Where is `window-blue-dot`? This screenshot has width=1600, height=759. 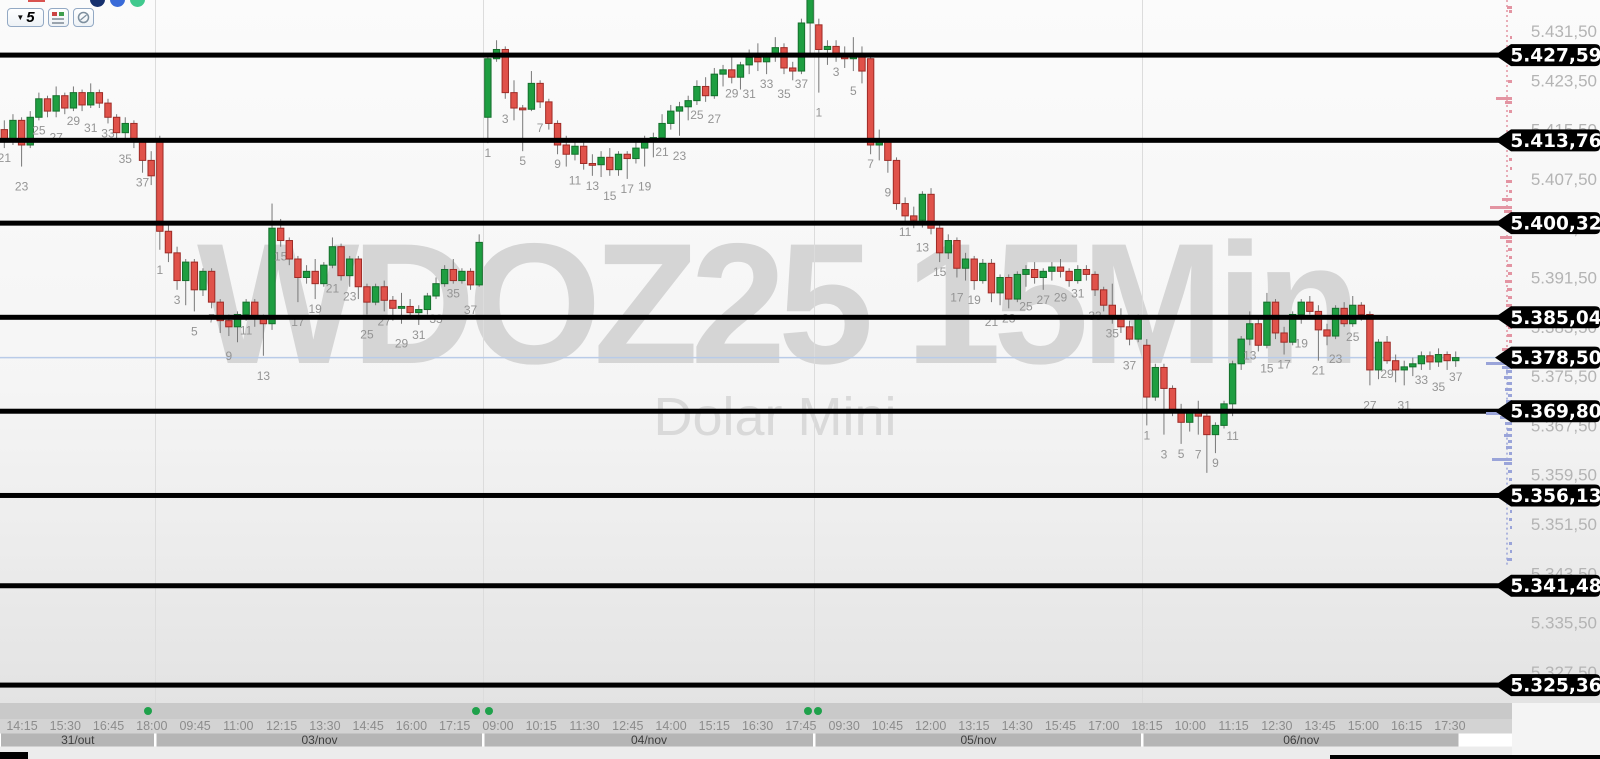
window-blue-dot is located at coordinates (117, 3).